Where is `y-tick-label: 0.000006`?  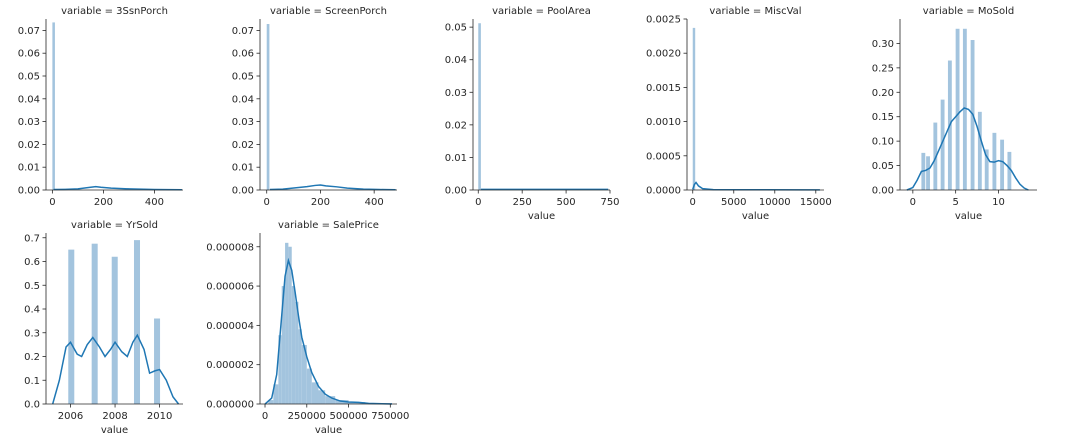
y-tick-label: 0.000006 is located at coordinates (230, 287).